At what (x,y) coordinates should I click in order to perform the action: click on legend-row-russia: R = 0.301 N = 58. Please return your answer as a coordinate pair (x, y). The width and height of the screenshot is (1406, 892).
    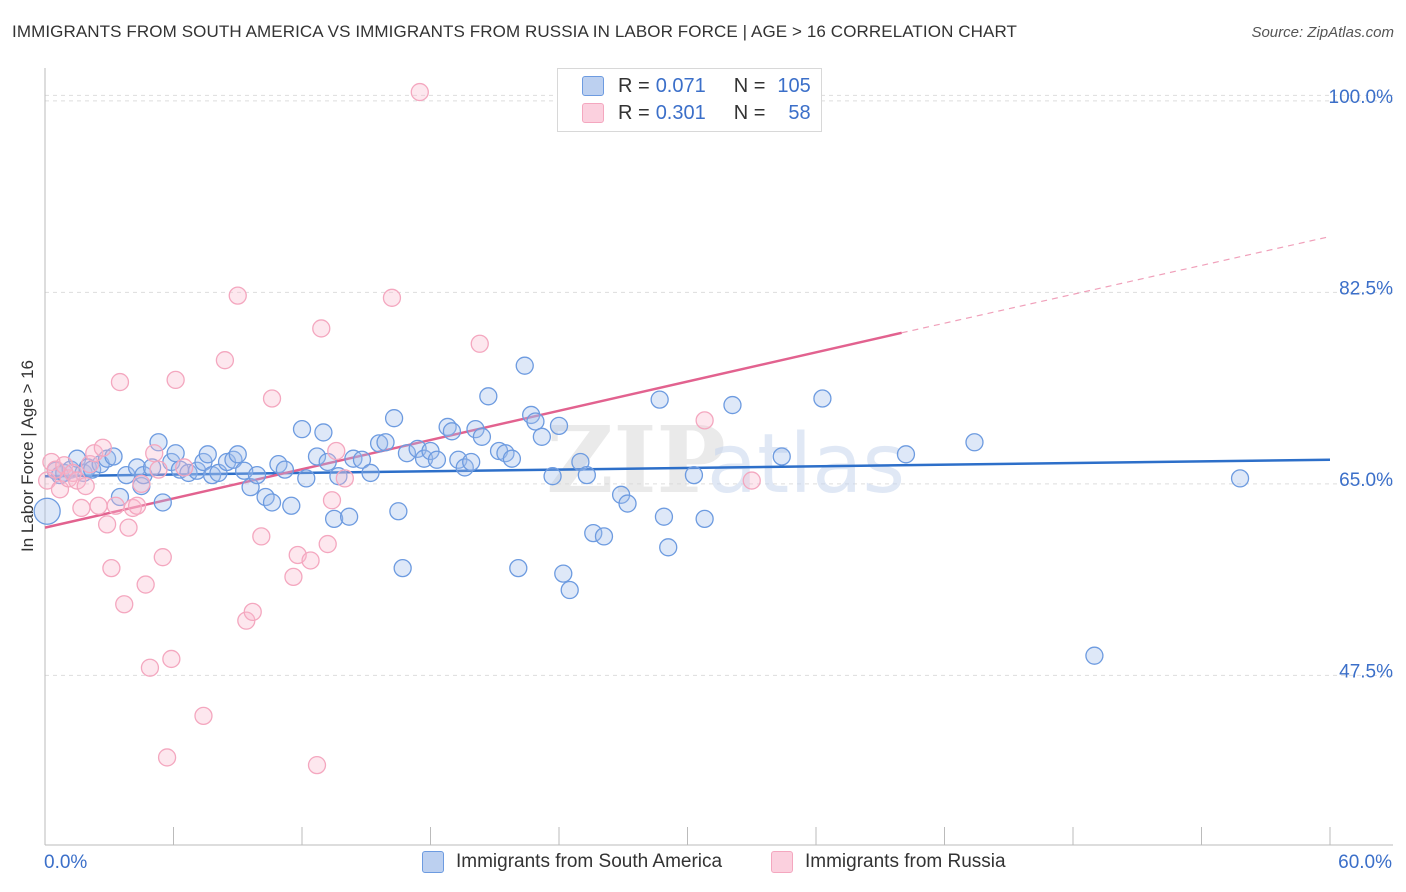
    Looking at the image, I should click on (696, 113).